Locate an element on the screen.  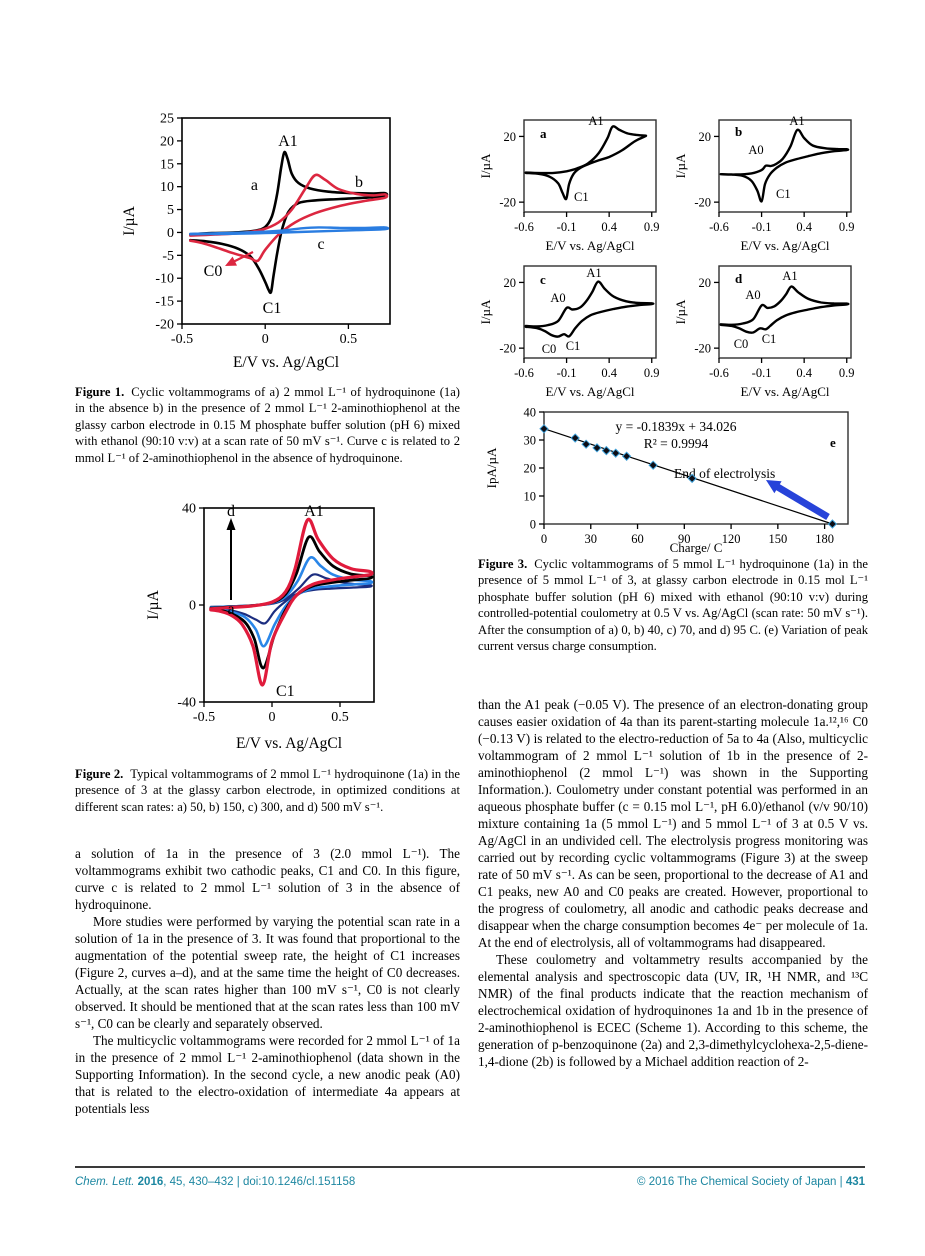
svg-text: 90 is located at coordinates (684, 539).